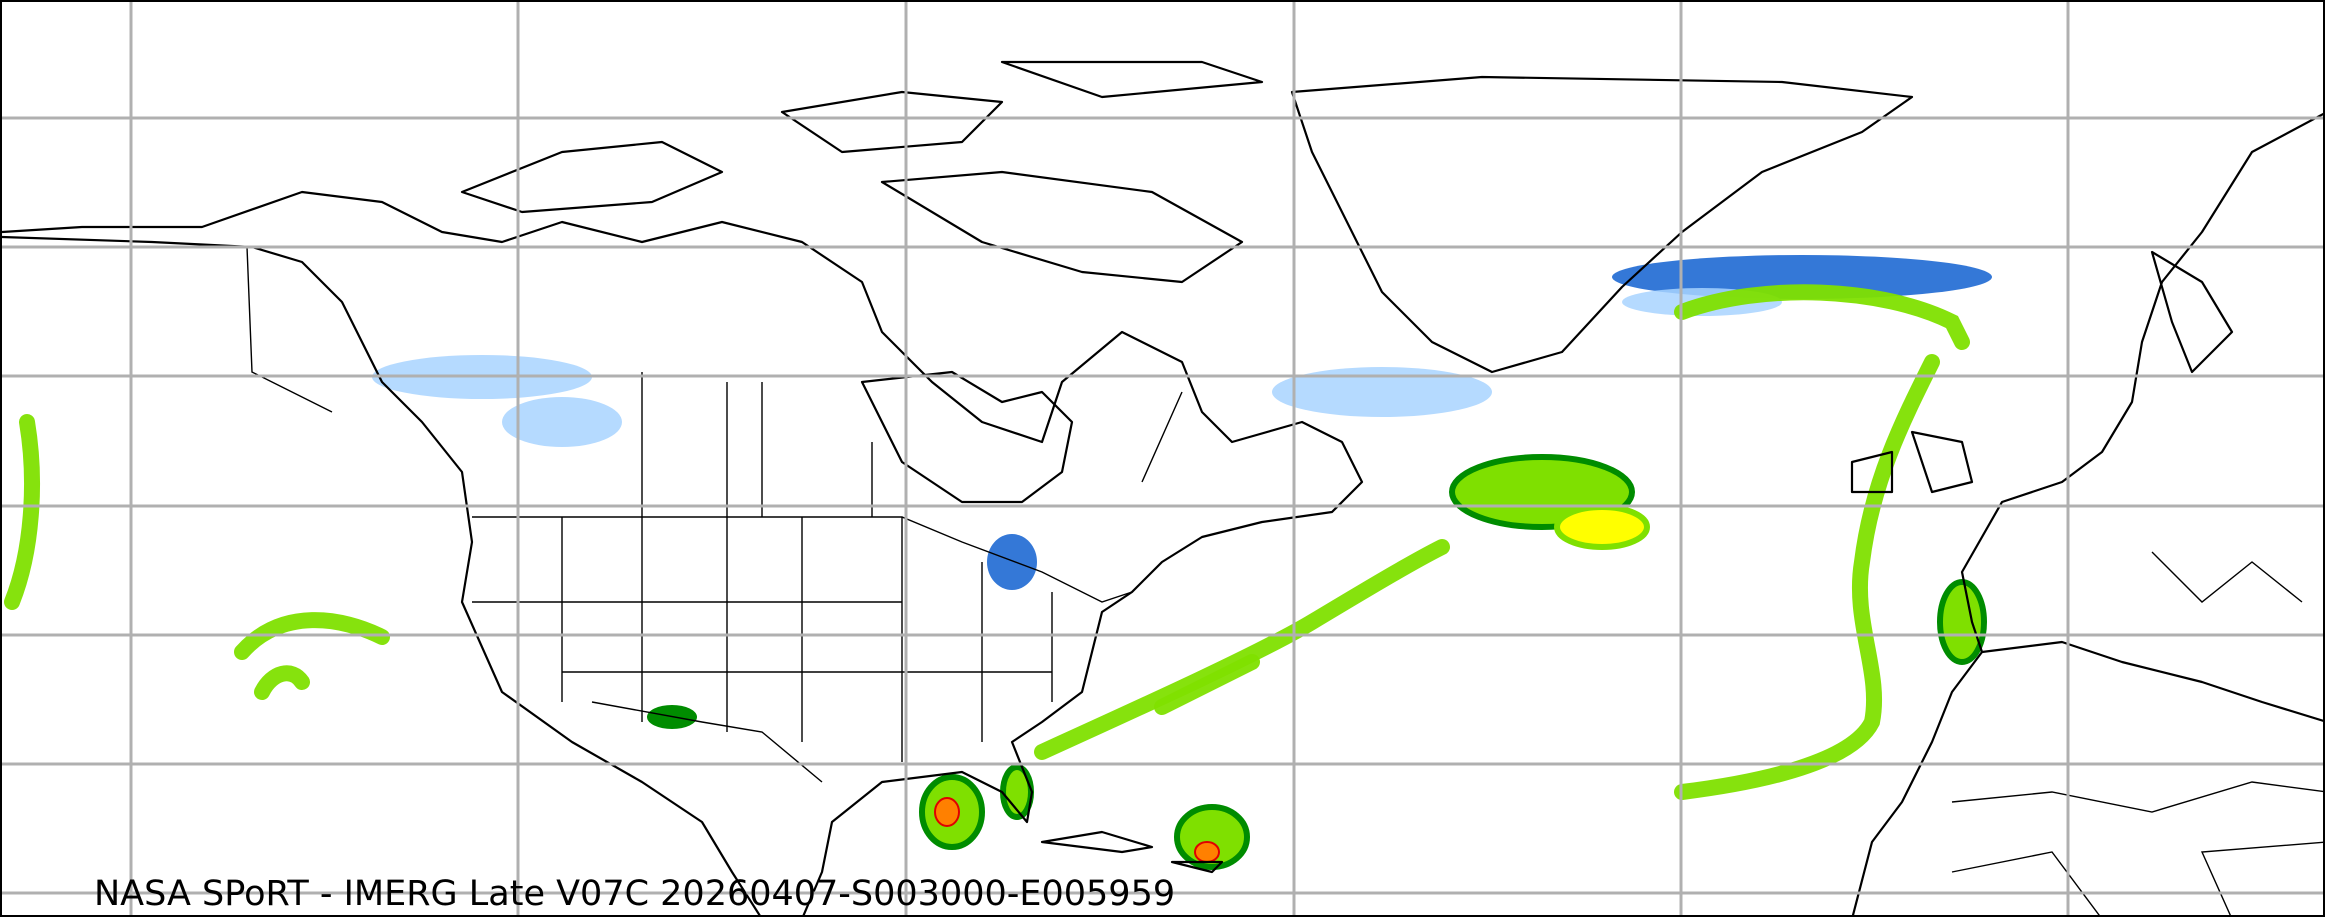 Image resolution: width=2325 pixels, height=917 pixels. Describe the element at coordinates (707, 742) in the screenshot. I see `border-us-mexico` at that location.